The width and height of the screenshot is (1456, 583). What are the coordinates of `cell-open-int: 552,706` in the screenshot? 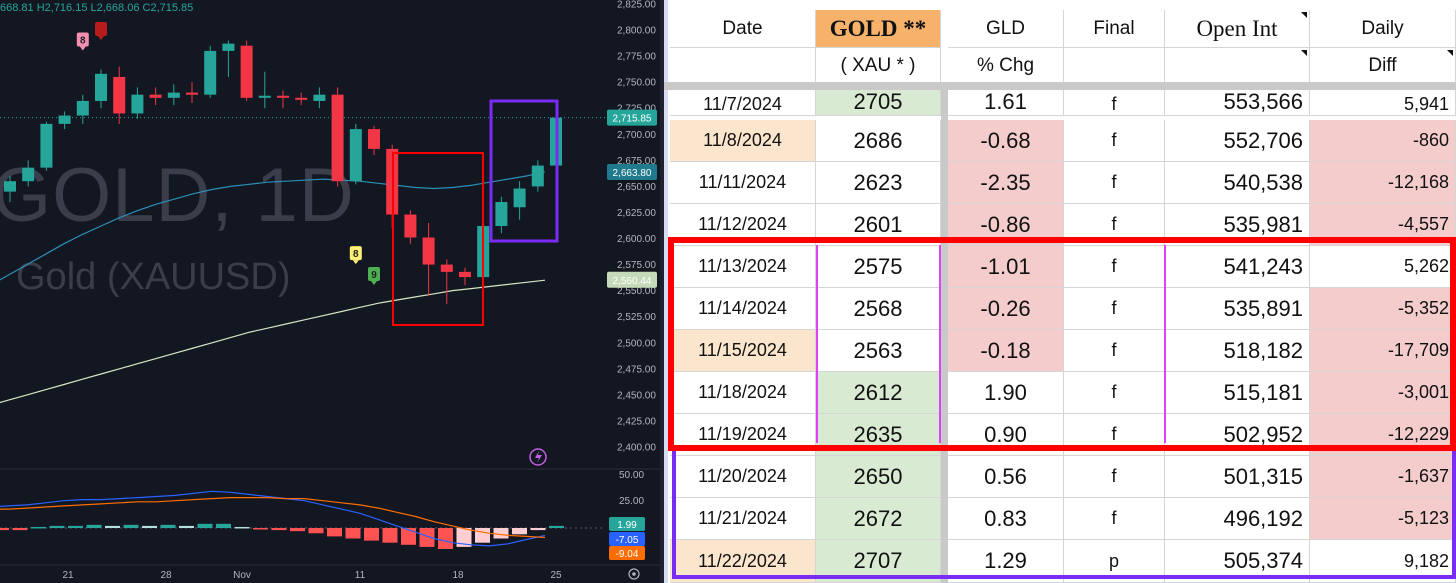 It's located at (1237, 141).